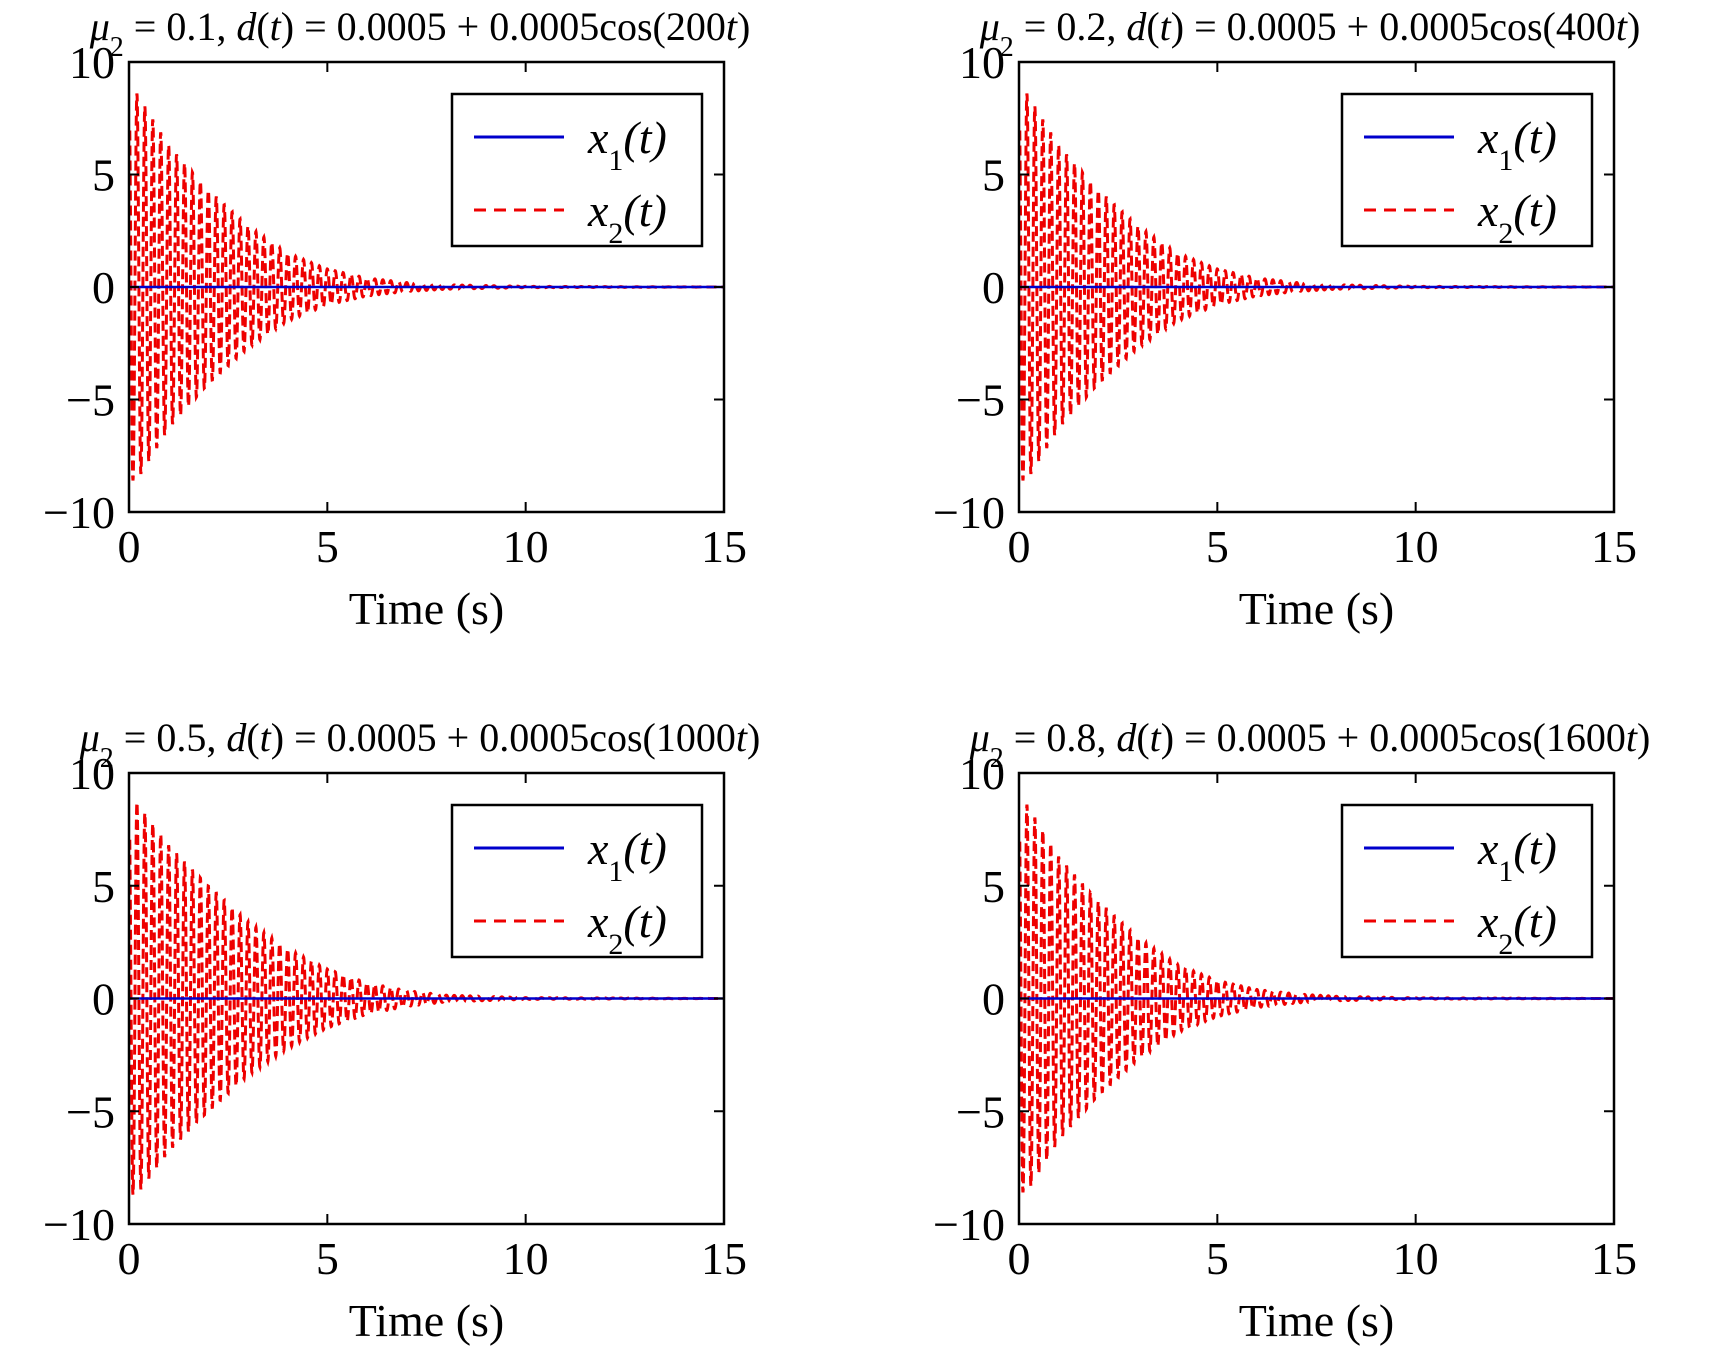 The image size is (1732, 1354). I want to click on title-part: ) = 0.0005 + 0.0005cos(1600, so click(1393, 737).